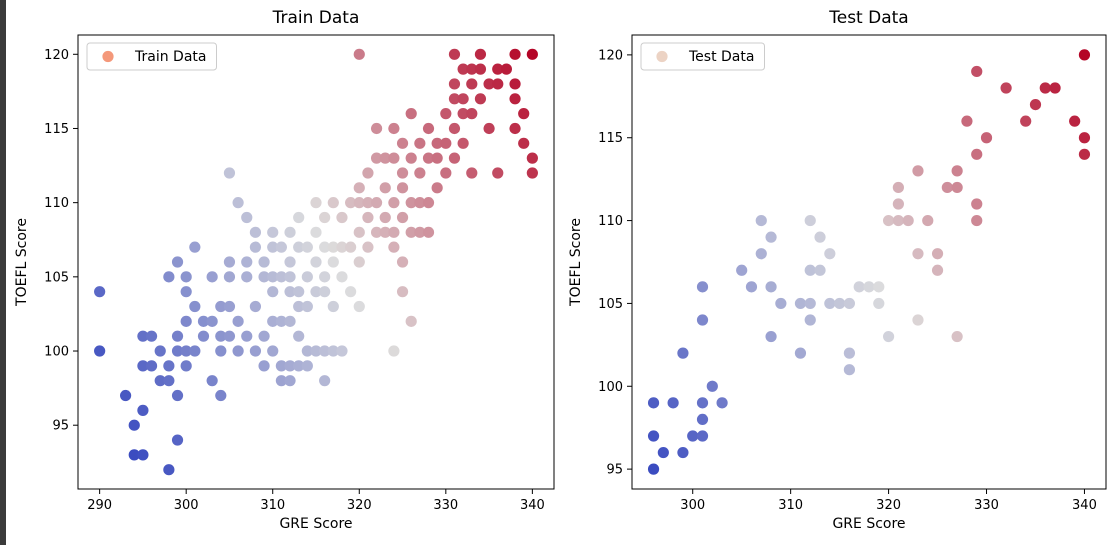 This screenshot has height=545, width=1116. What do you see at coordinates (60, 426) in the screenshot?
I see `train-y-tick-label: 95` at bounding box center [60, 426].